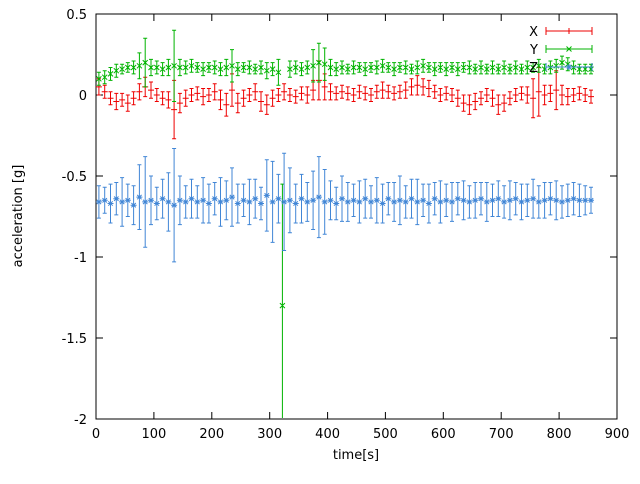 The height and width of the screenshot is (484, 640). Describe the element at coordinates (18, 216) in the screenshot. I see `y-axis-label: acceleration [g]` at that location.